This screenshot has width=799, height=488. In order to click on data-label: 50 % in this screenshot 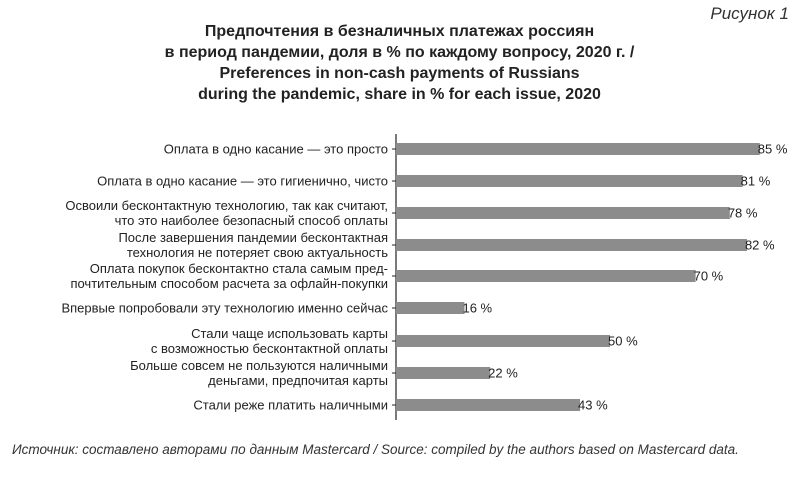, I will do `click(623, 341)`.